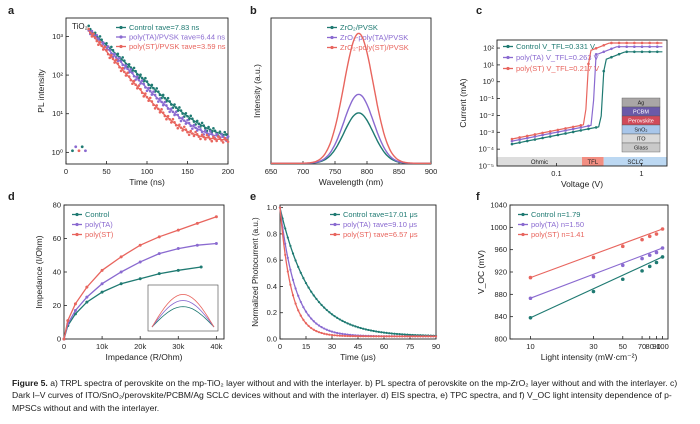 This screenshot has height=424, width=700. I want to click on panel-f-xtick-label: 10, so click(530, 346).